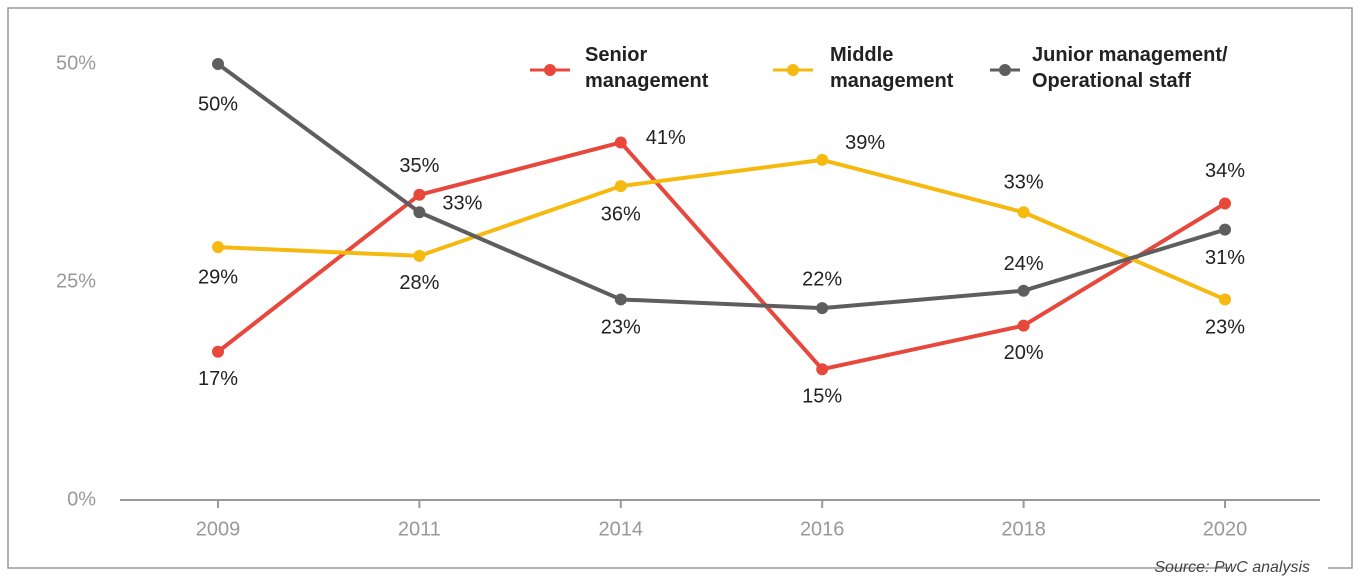  What do you see at coordinates (1225, 258) in the screenshot?
I see `value-label: 31%` at bounding box center [1225, 258].